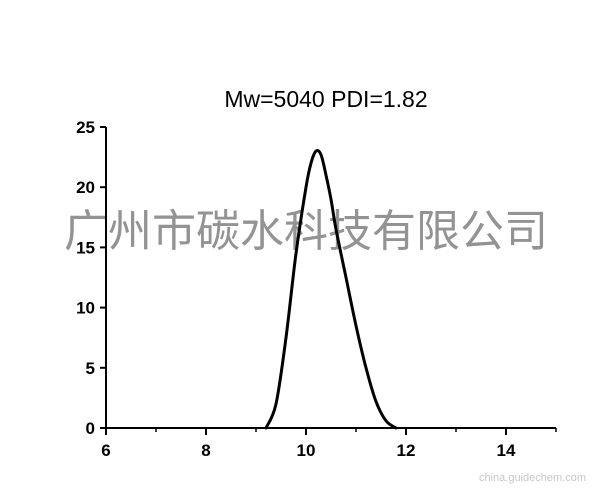 This screenshot has width=613, height=497. What do you see at coordinates (90, 428) in the screenshot?
I see `y-tick-label: 0` at bounding box center [90, 428].